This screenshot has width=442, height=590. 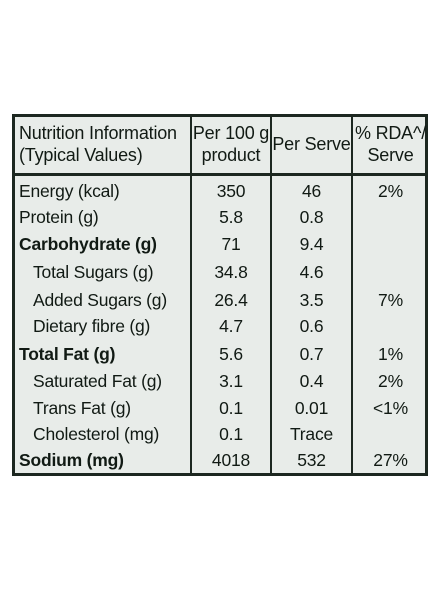 What do you see at coordinates (82, 408) in the screenshot?
I see `row-label: Trans Fat (g)` at bounding box center [82, 408].